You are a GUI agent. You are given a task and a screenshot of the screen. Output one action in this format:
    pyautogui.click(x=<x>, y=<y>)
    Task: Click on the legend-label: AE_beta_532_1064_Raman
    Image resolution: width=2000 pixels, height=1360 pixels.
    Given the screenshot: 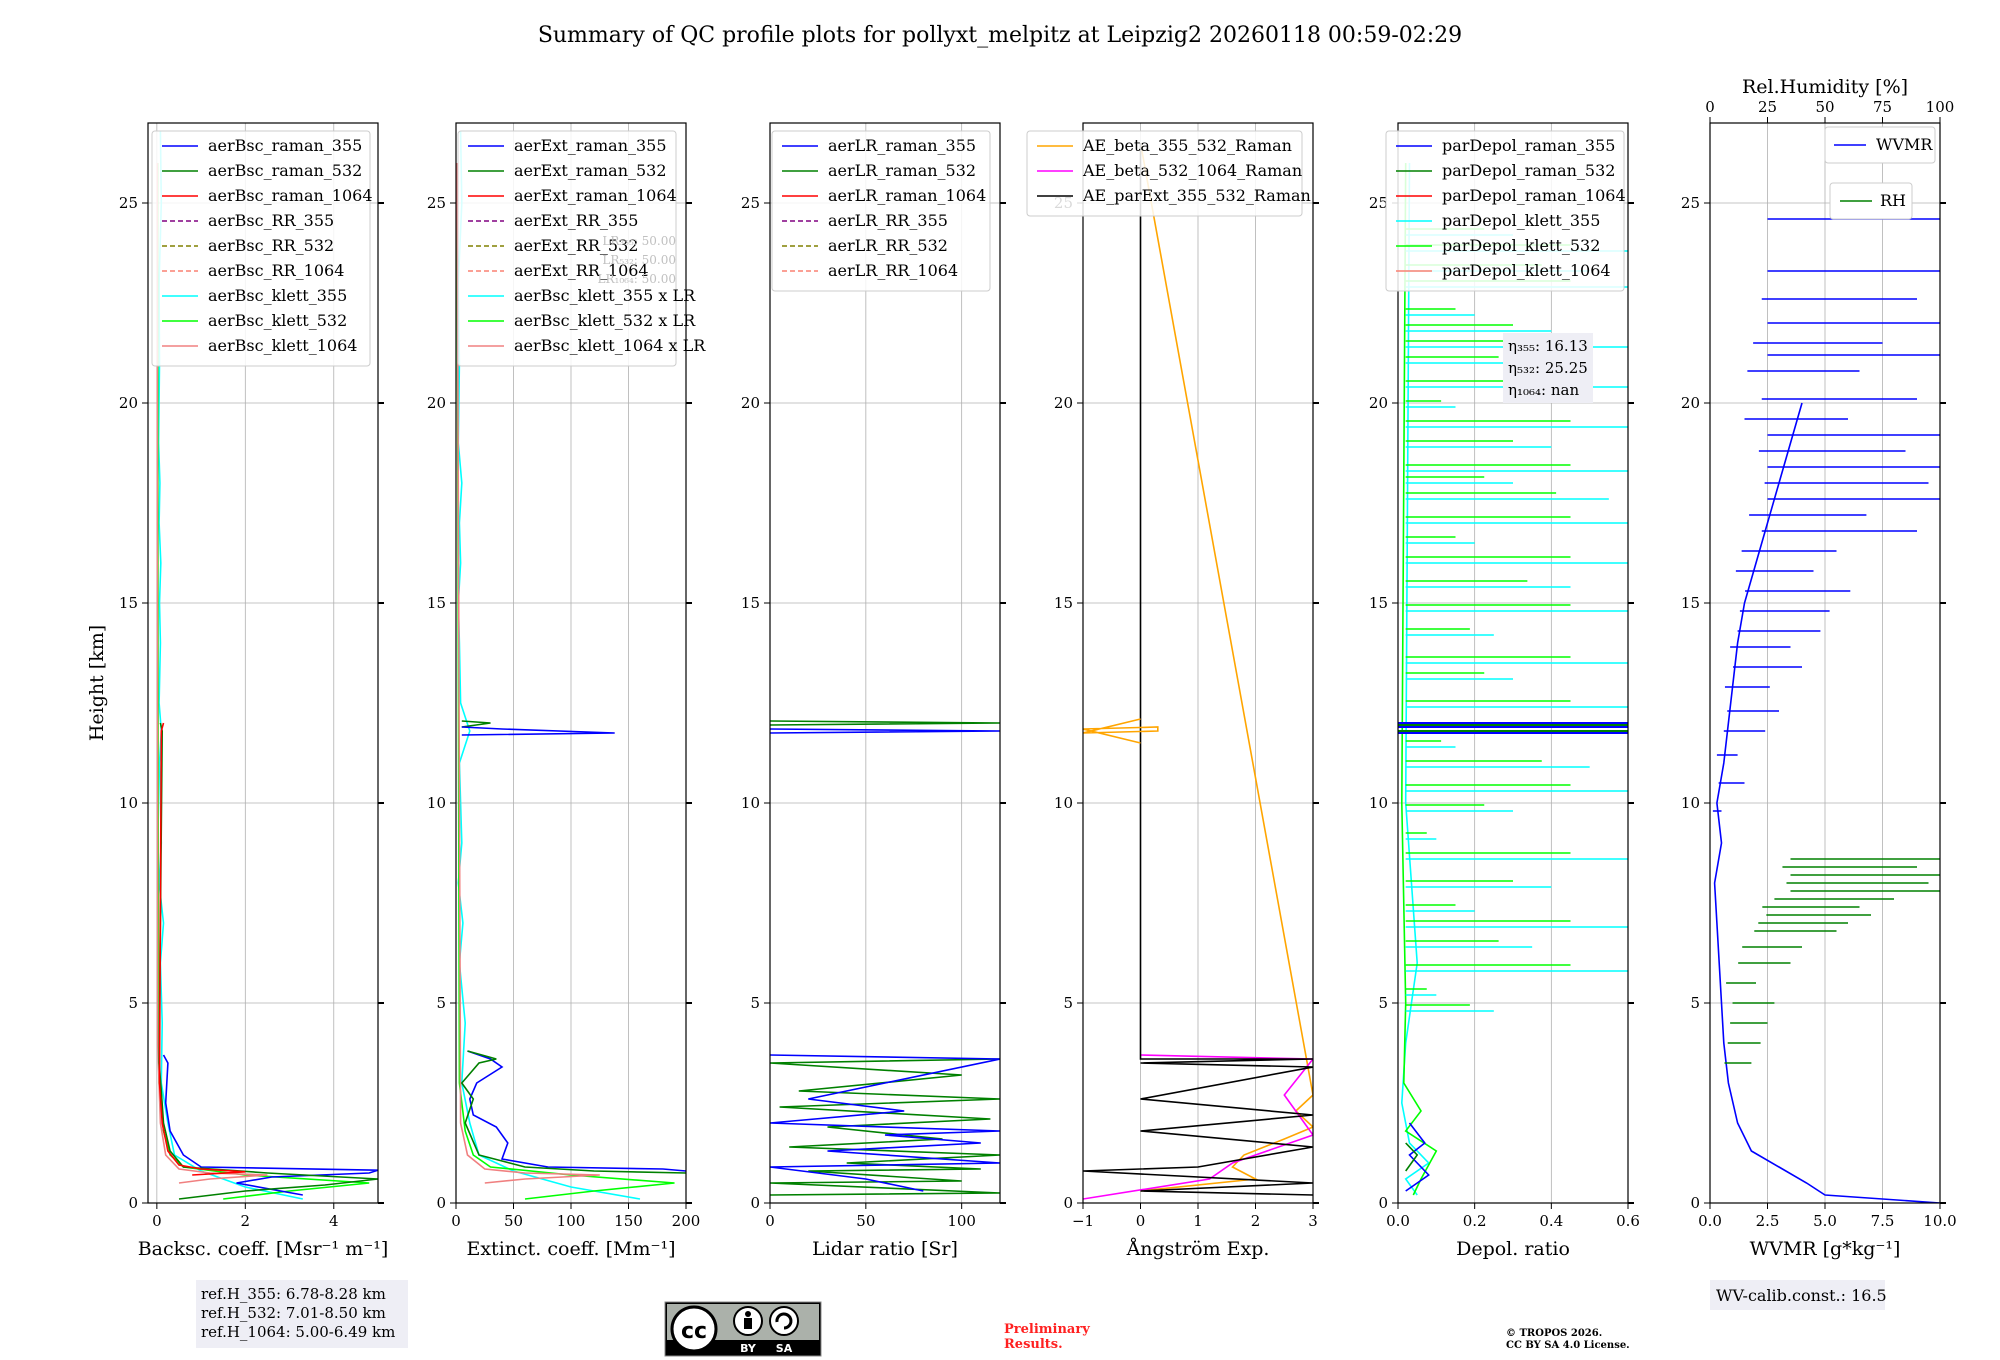 What is the action you would take?
    pyautogui.click(x=1192, y=170)
    